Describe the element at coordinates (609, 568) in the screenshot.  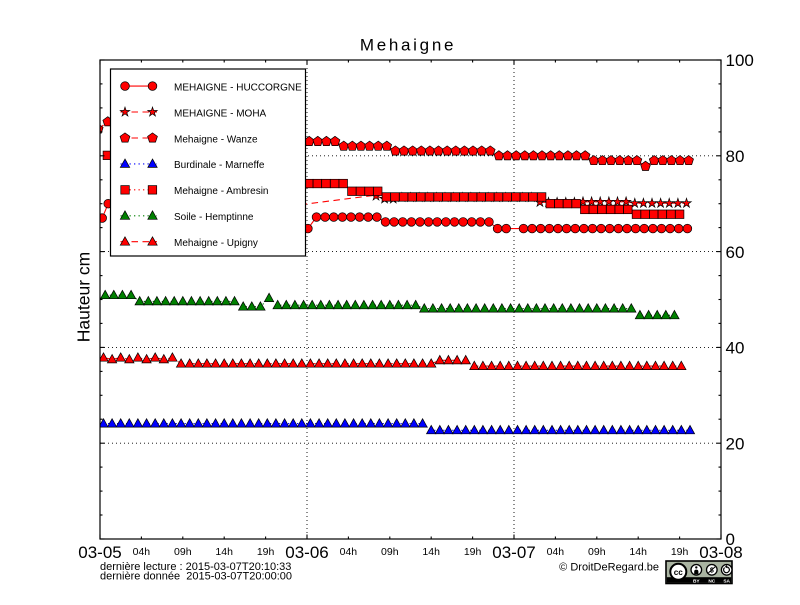
I see `svg-text: © DroitDeRegard.be` at that location.